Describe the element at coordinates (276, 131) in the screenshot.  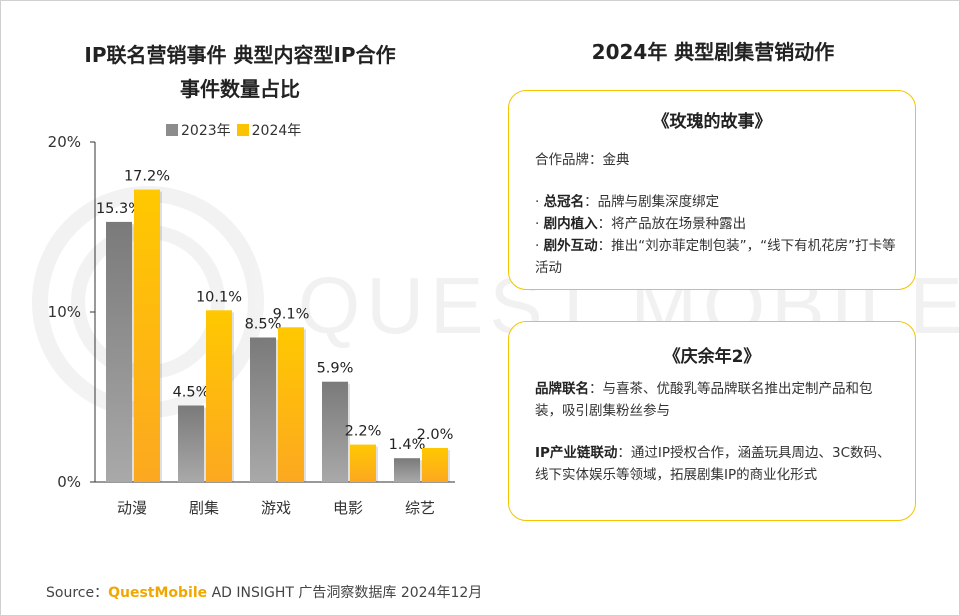
I see `legend-label-2024: 2024年` at that location.